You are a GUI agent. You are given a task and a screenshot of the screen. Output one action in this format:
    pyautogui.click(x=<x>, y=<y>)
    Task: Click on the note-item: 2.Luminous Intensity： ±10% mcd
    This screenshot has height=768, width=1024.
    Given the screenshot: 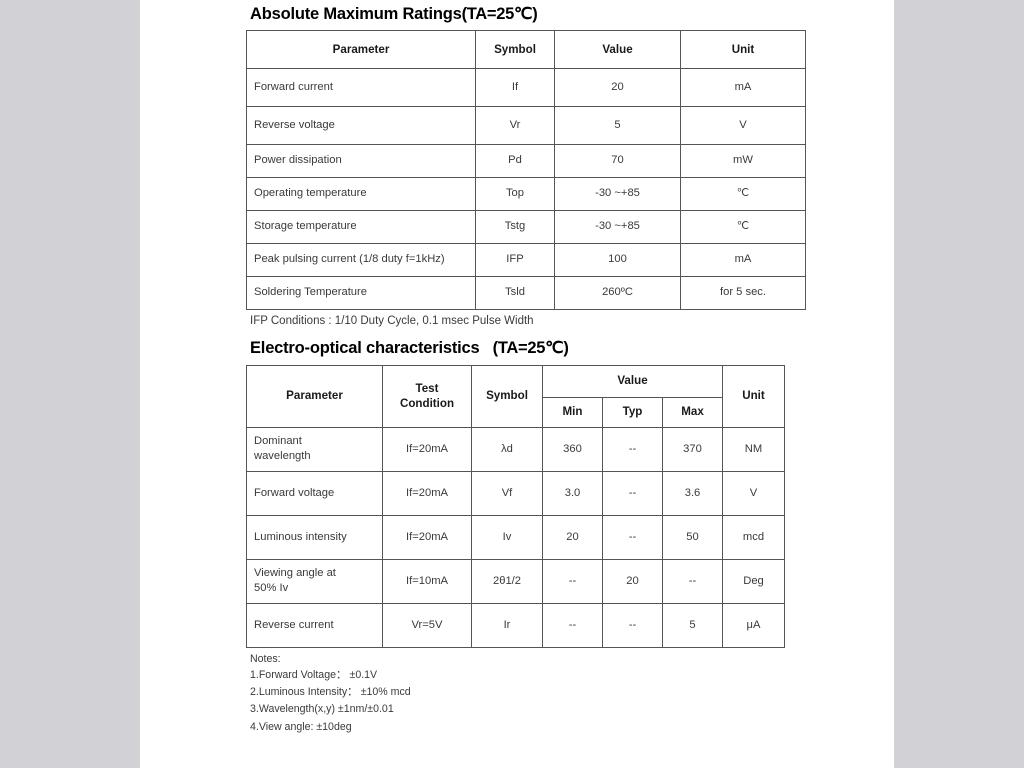 What is the action you would take?
    pyautogui.click(x=330, y=692)
    